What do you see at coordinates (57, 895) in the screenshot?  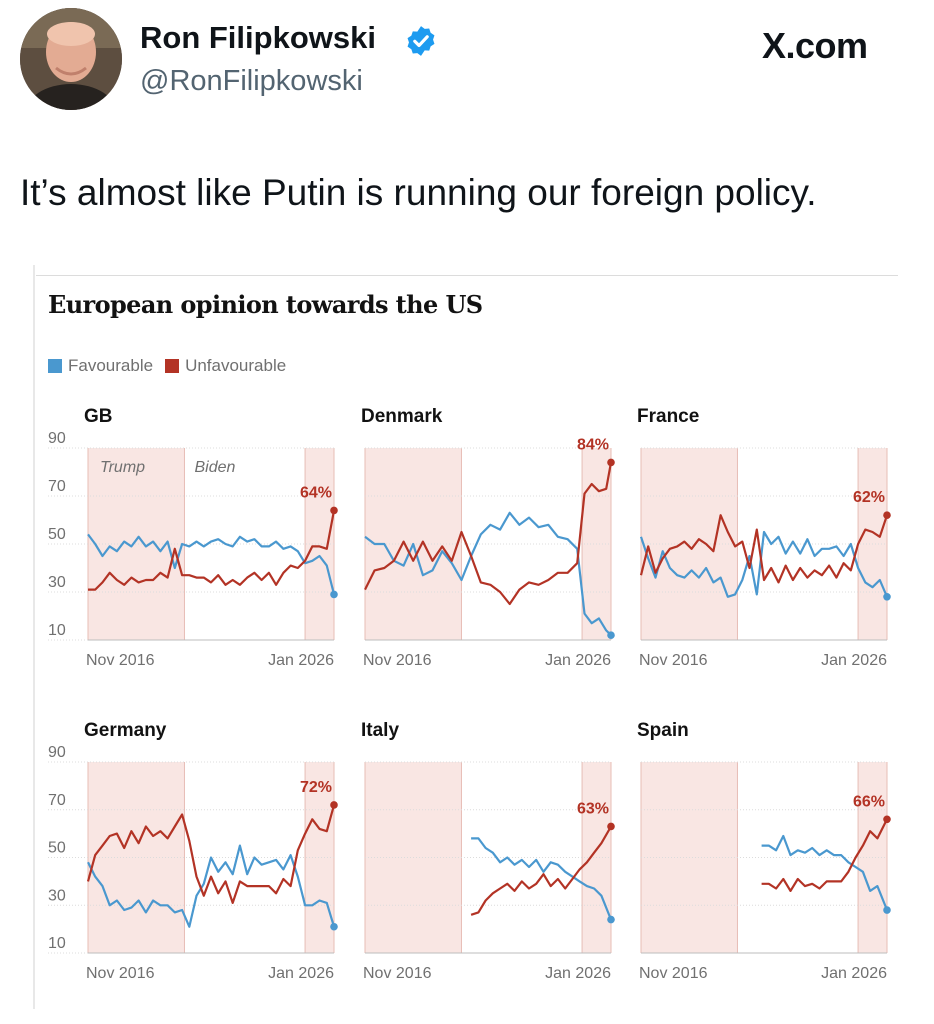 I see `germany-y-tick-label: 30` at bounding box center [57, 895].